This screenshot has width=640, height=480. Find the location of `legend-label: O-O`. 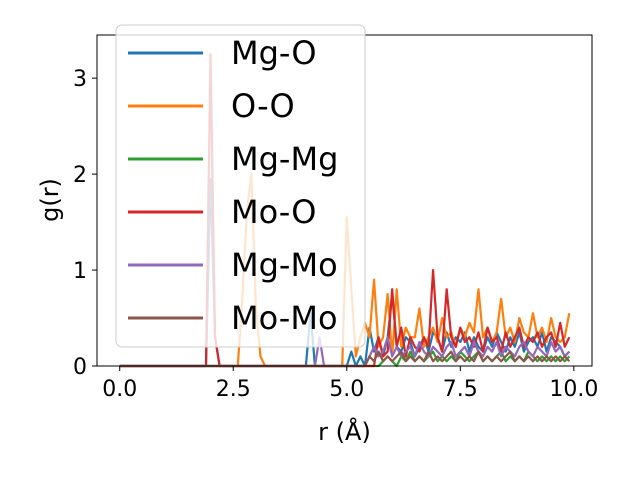

legend-label: O-O is located at coordinates (263, 106).